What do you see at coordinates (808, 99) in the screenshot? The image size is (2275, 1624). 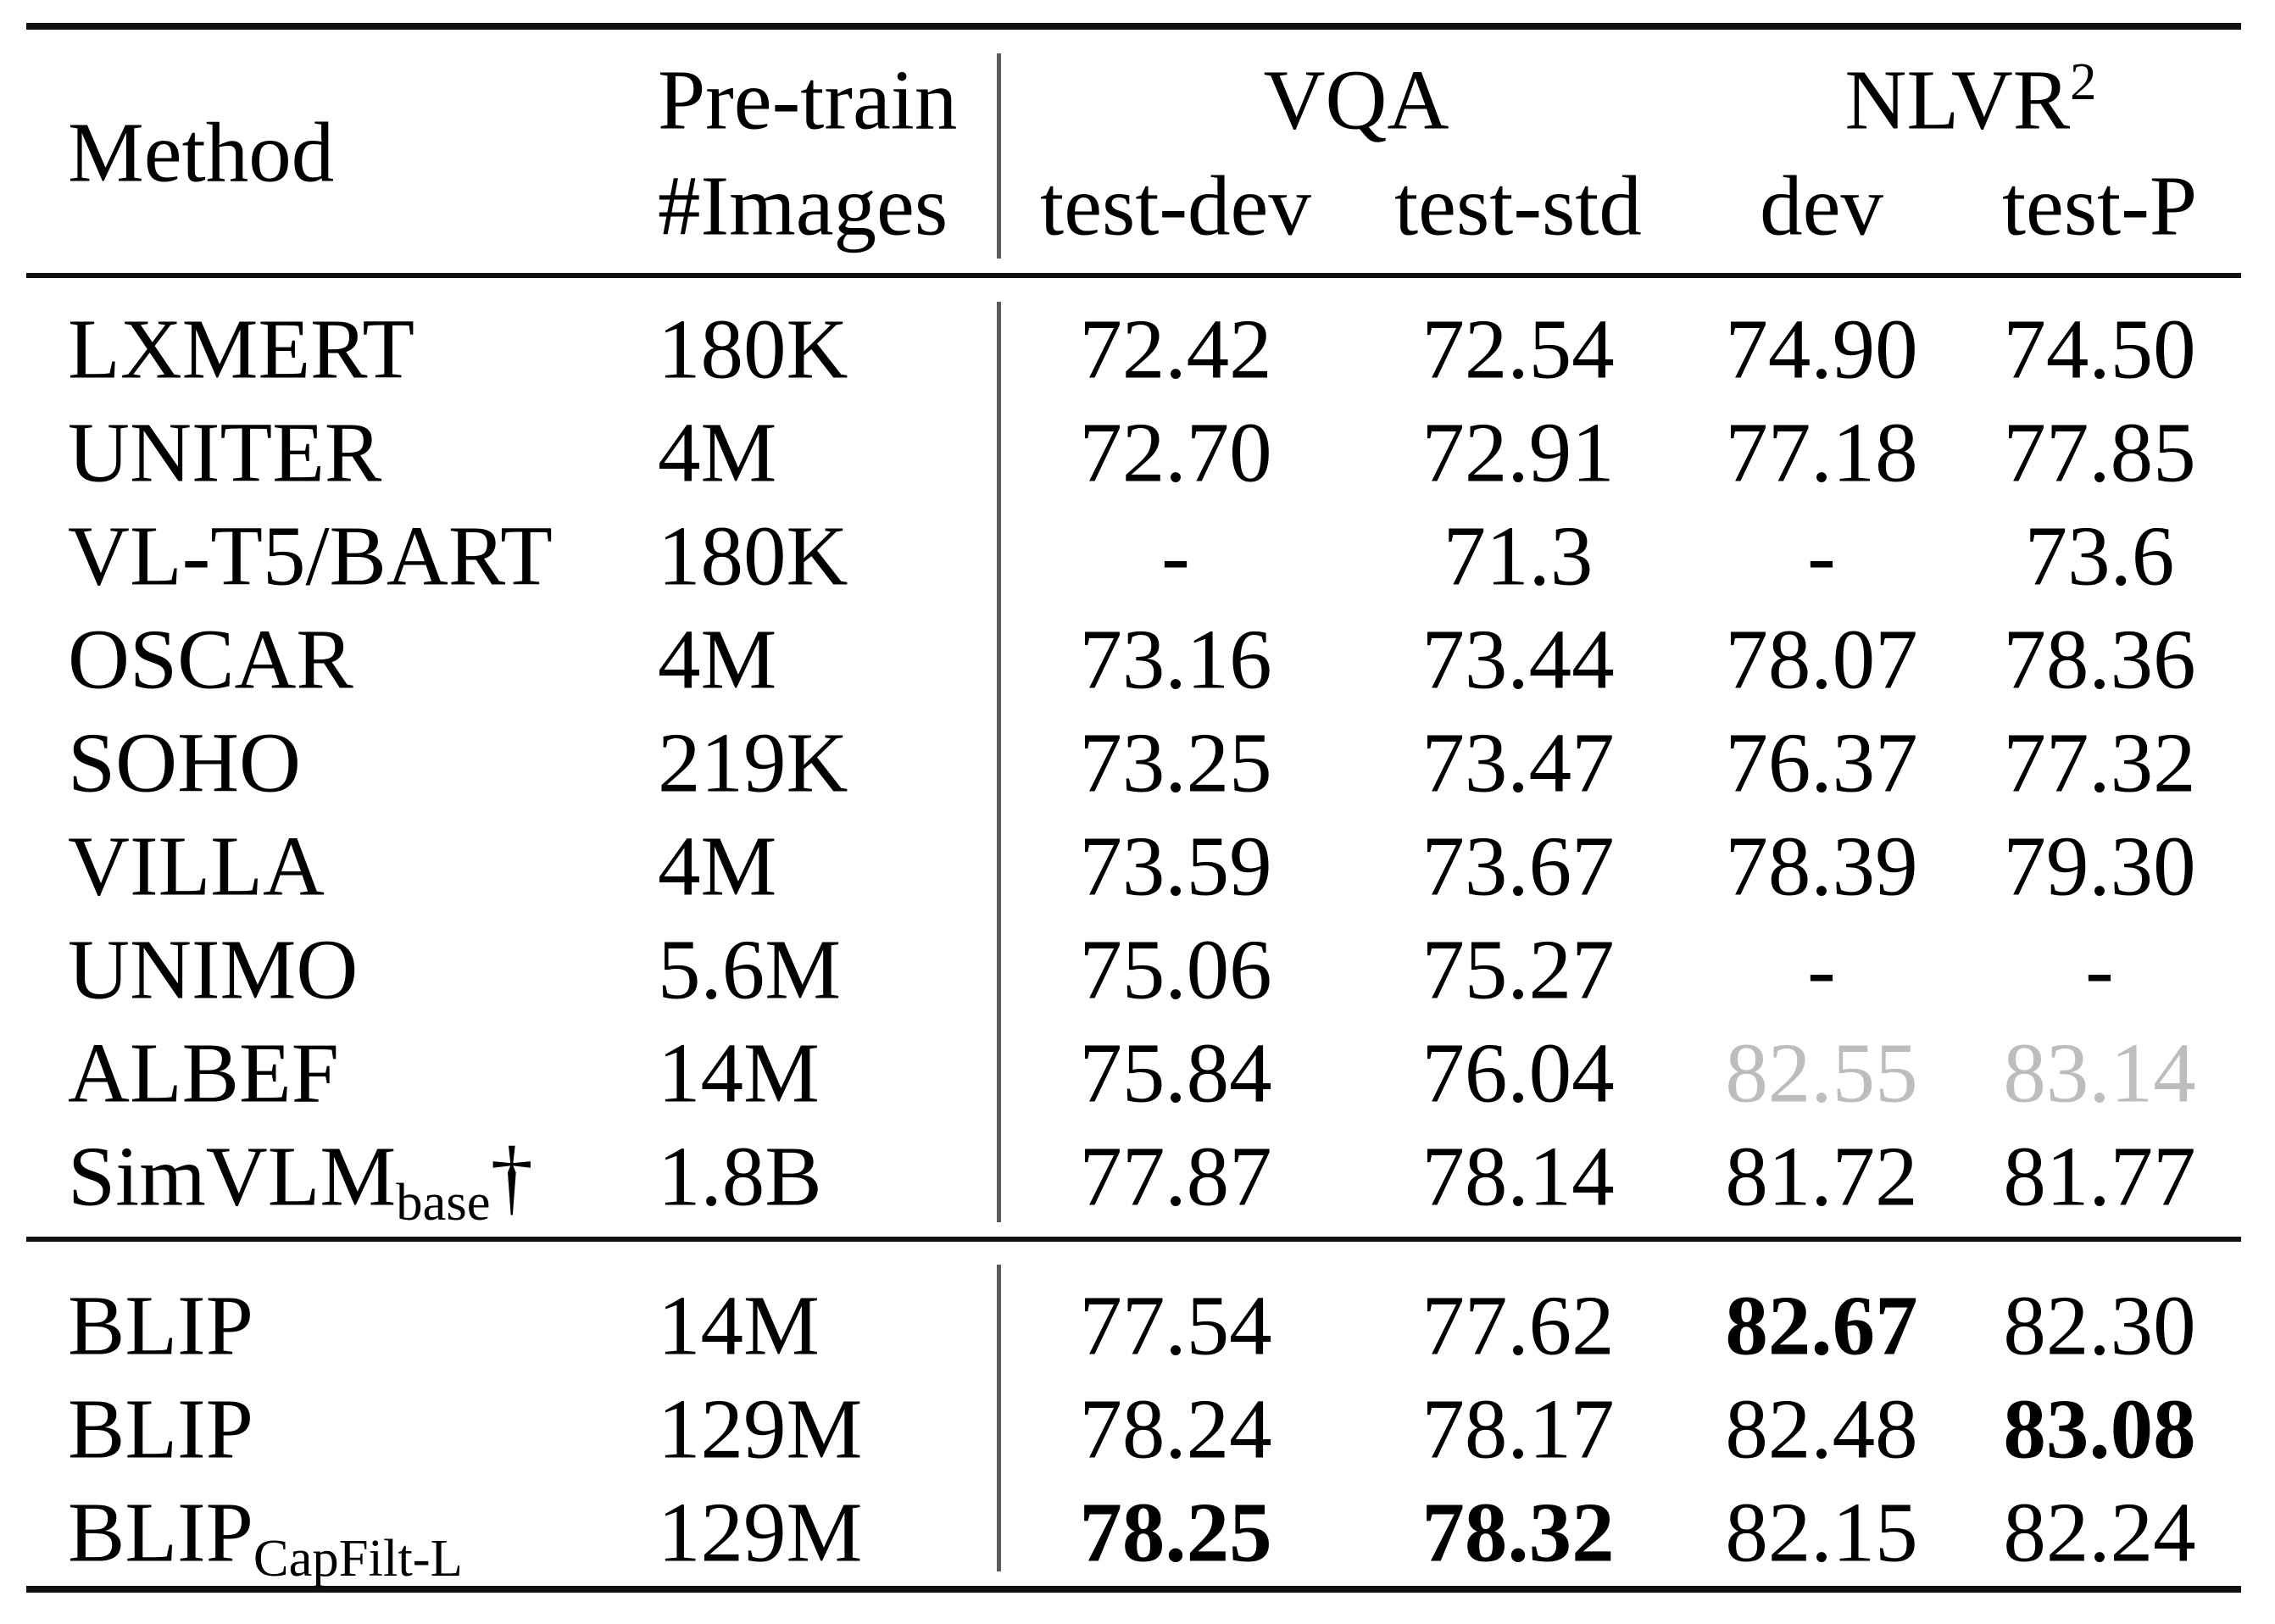 I see `header-pretrain: Pre-train` at bounding box center [808, 99].